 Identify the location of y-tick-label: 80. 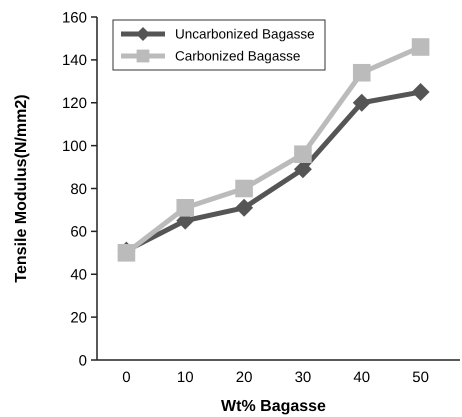
(78, 189).